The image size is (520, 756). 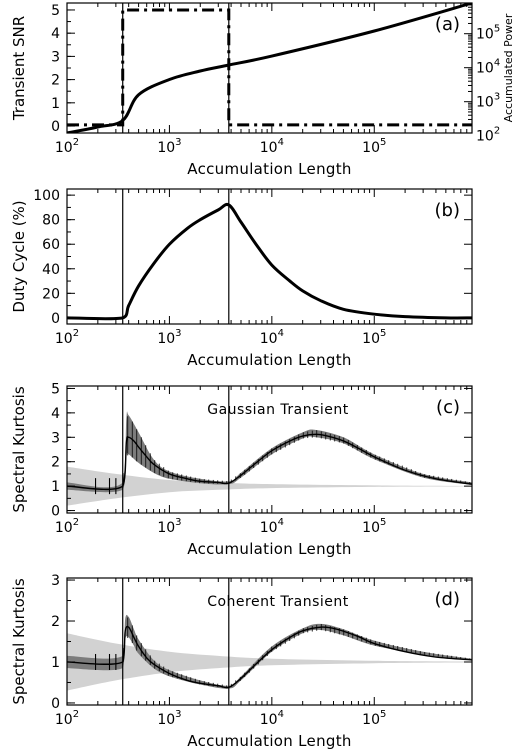 I want to click on y2-tick-label: 10⁴, so click(x=488, y=67).